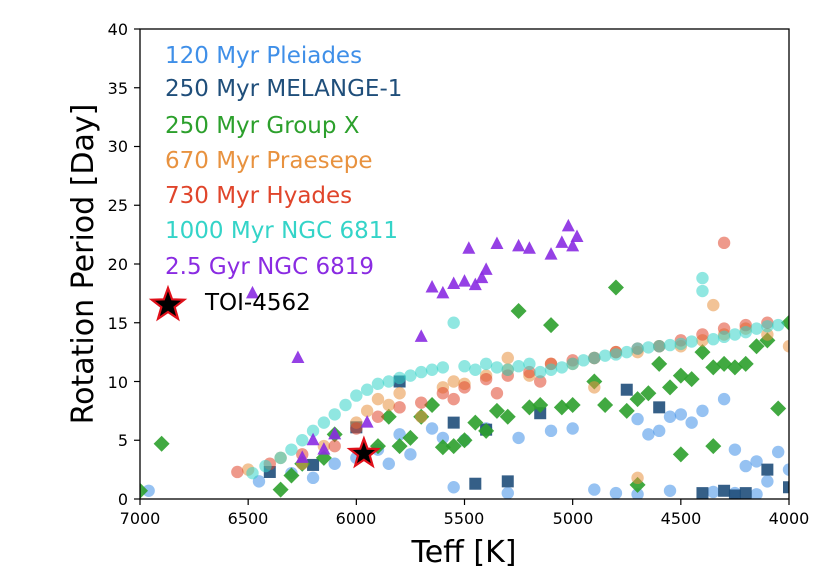 The image size is (830, 568). Describe the element at coordinates (118, 264) in the screenshot. I see `y-tick-label-20: 20` at that location.